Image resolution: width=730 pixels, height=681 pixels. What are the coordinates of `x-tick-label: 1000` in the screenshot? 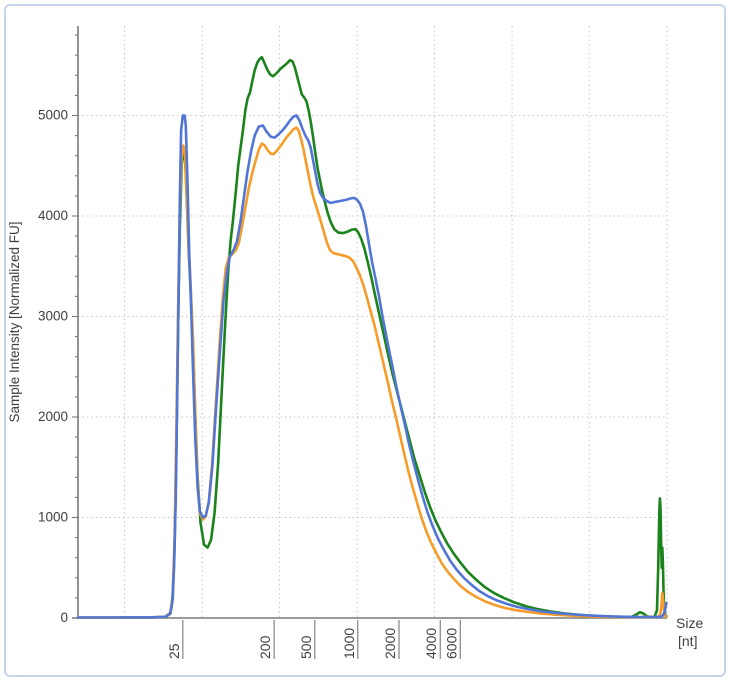 It's located at (349, 643).